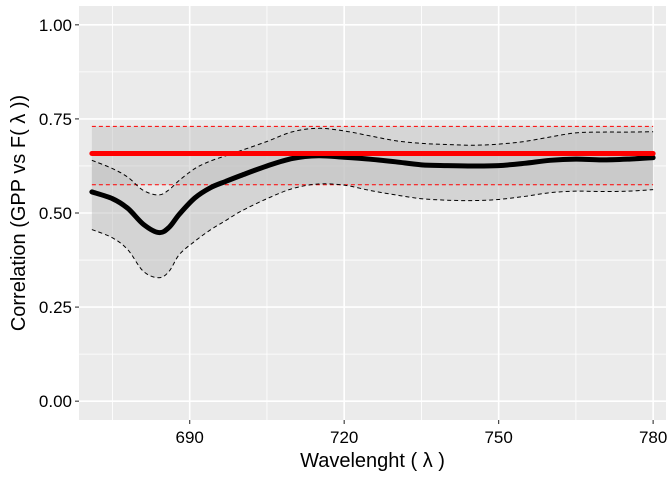 This screenshot has height=480, width=672. I want to click on upper-bound-line, so click(372, 161).